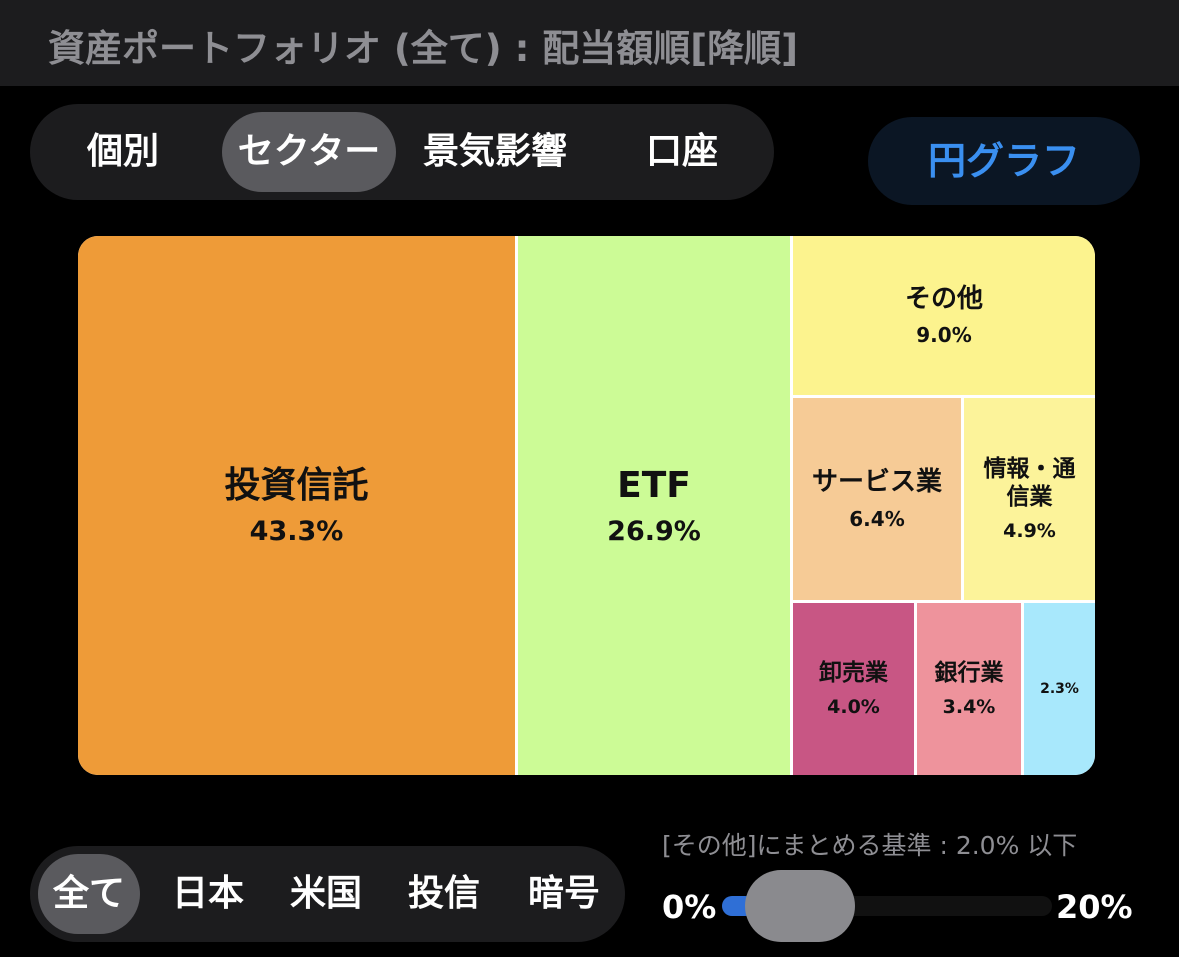  I want to click on cell-percent: 4.9%, so click(1029, 530).